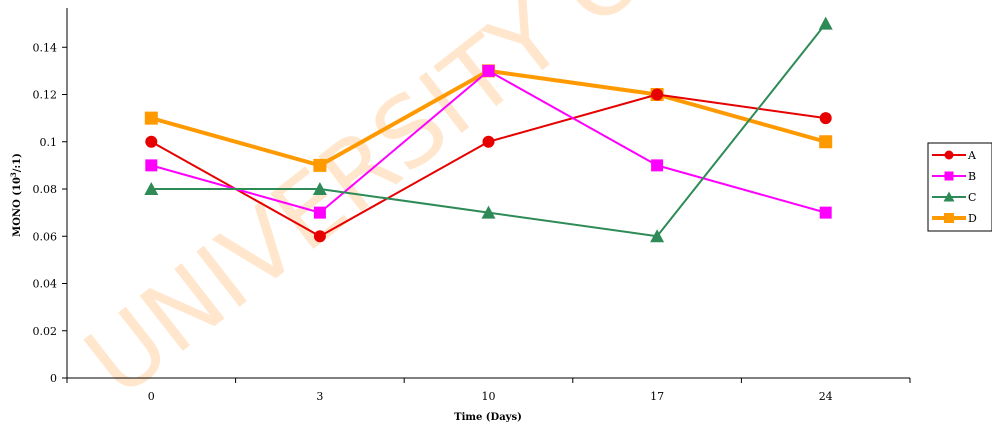 This screenshot has width=992, height=432. I want to click on legend-item-B: B, so click(954, 176).